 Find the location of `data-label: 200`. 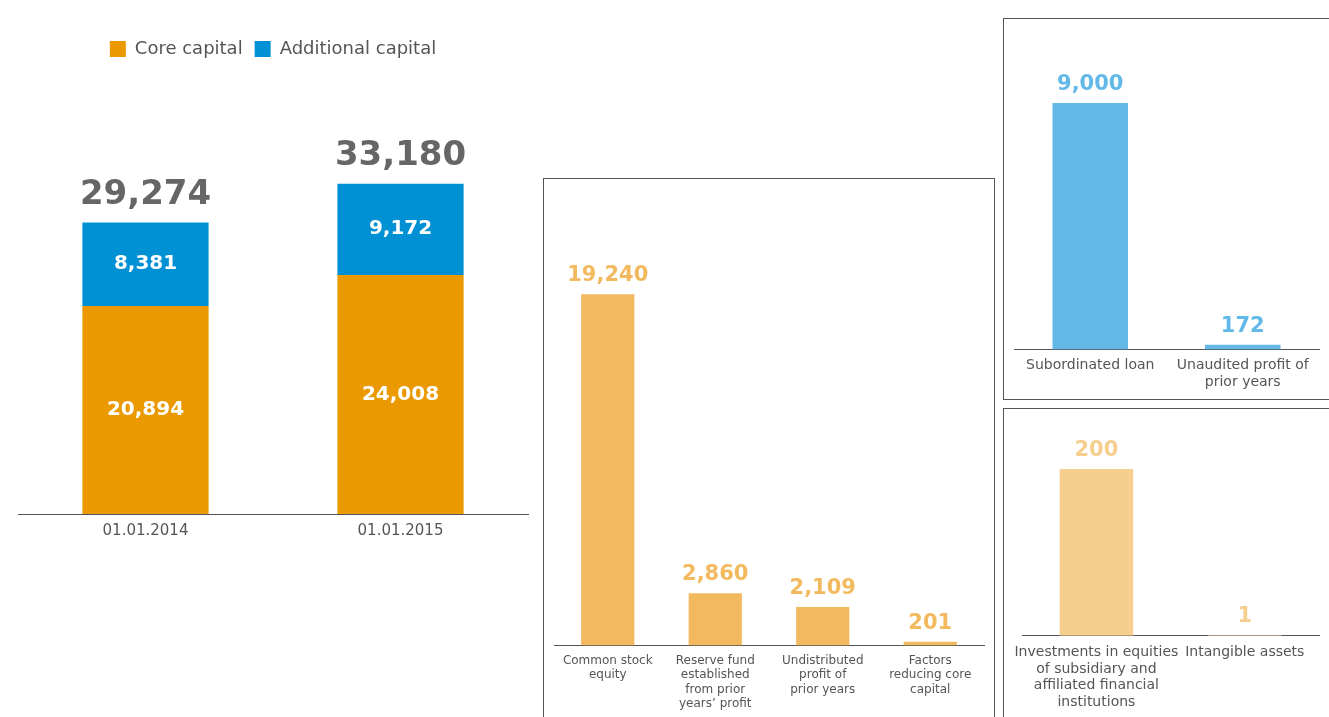

data-label: 200 is located at coordinates (1096, 448).